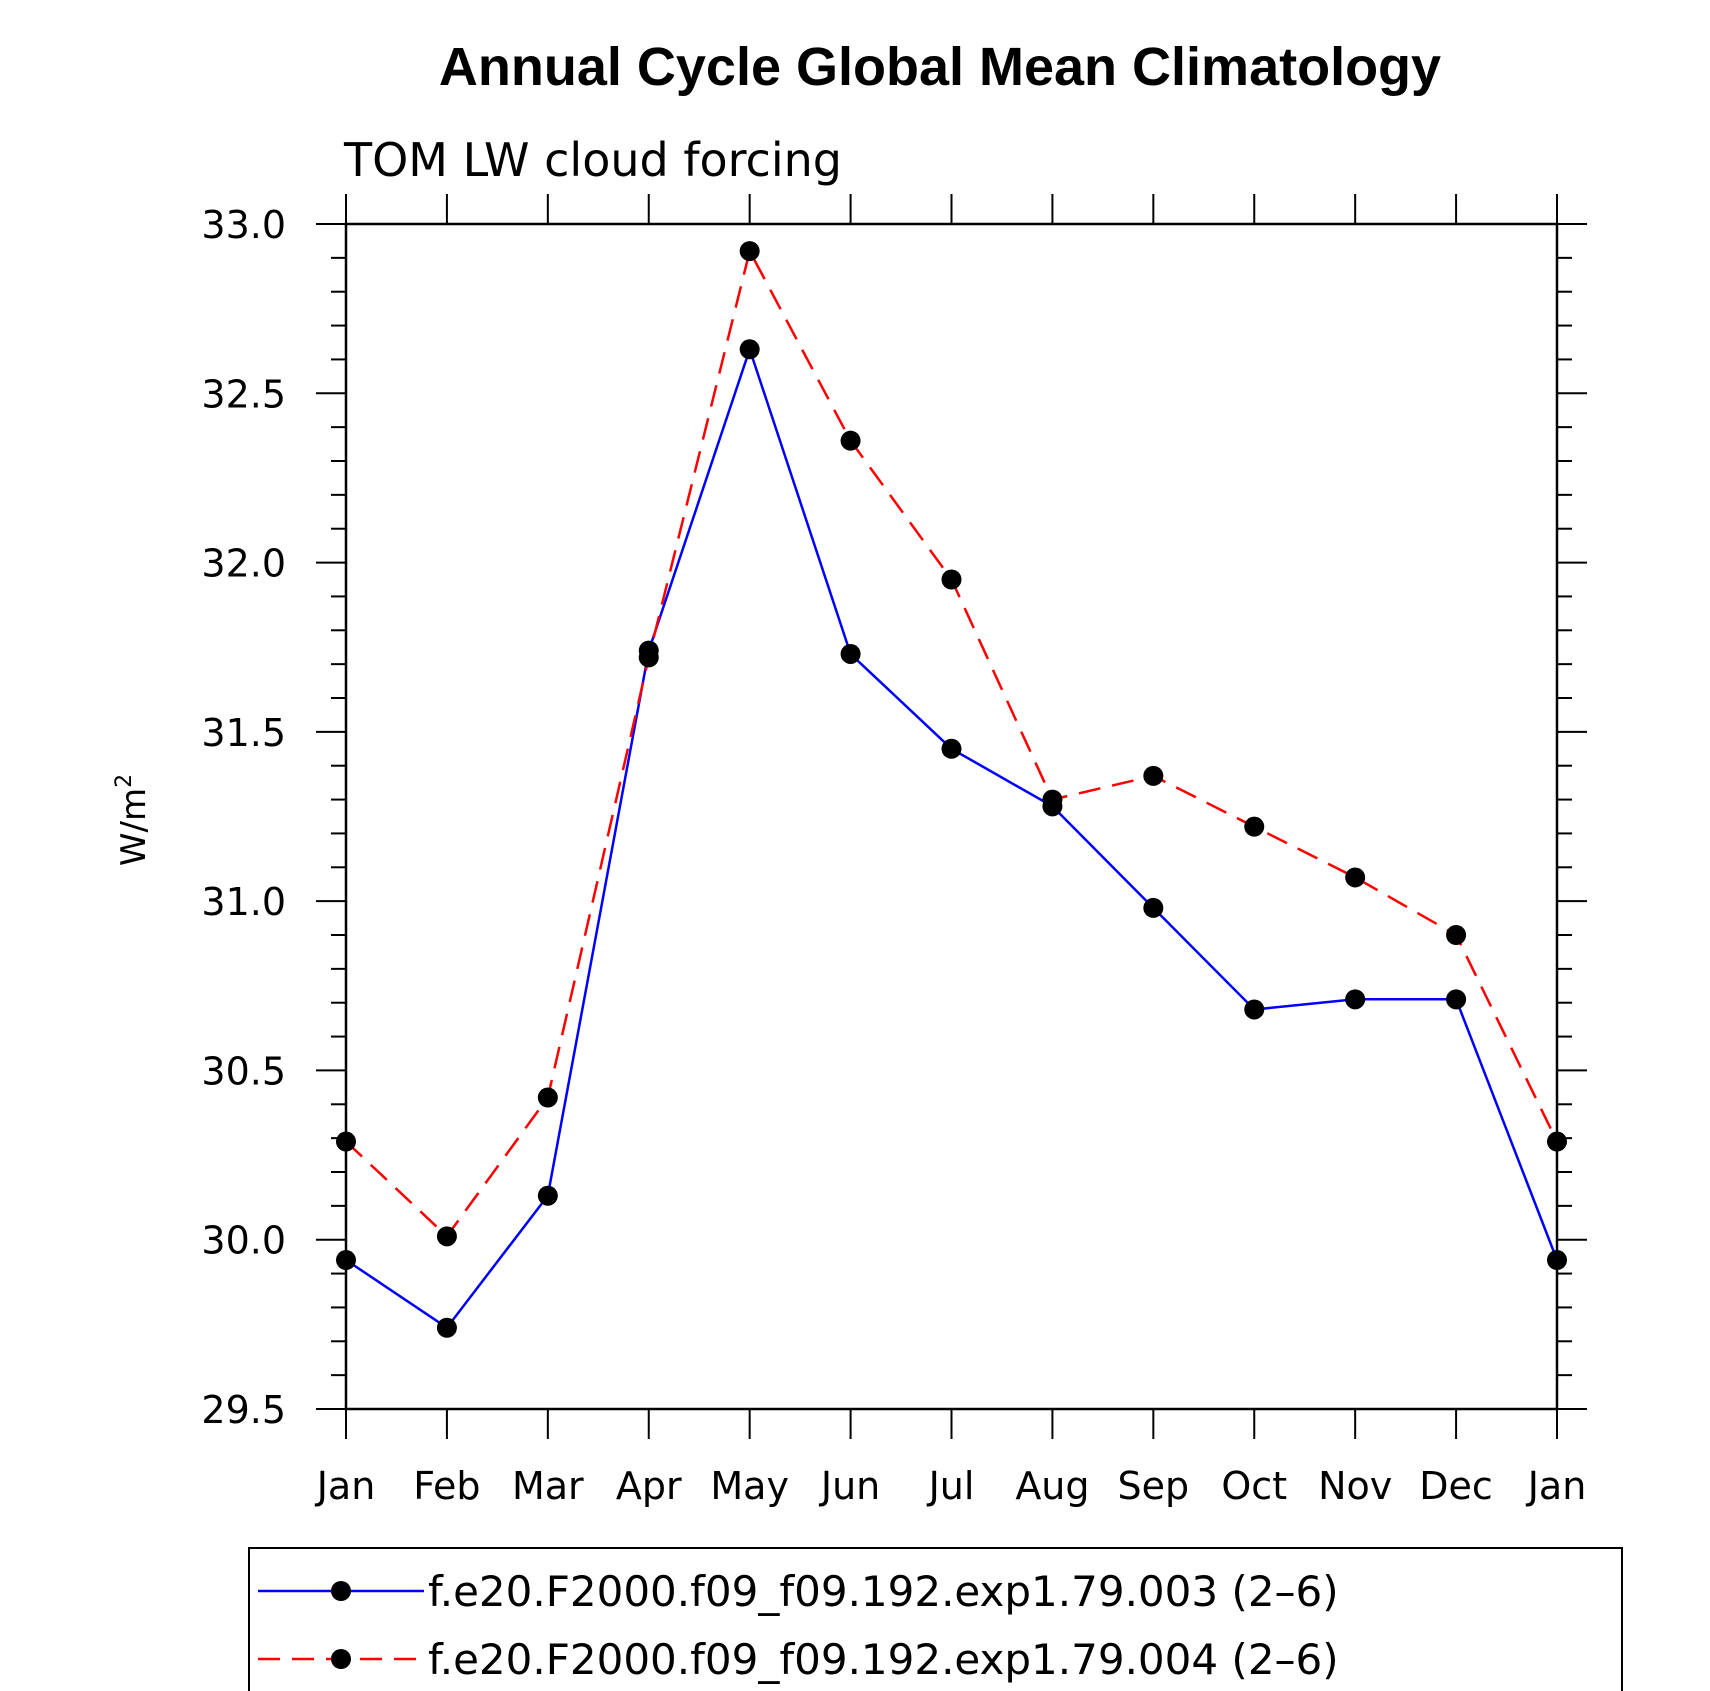 This screenshot has height=1691, width=1710. I want to click on chart-subtitle: TOM LW cloud forcing, so click(592, 160).